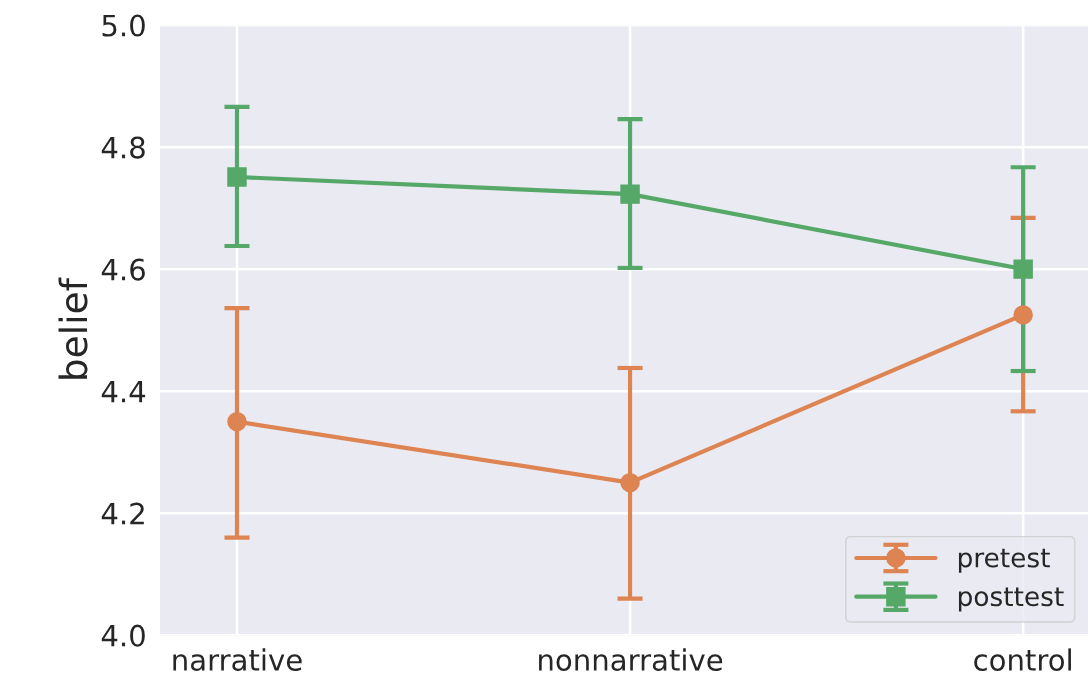 The height and width of the screenshot is (698, 1088). Describe the element at coordinates (123, 269) in the screenshot. I see `y-tick-label: 4.6` at that location.